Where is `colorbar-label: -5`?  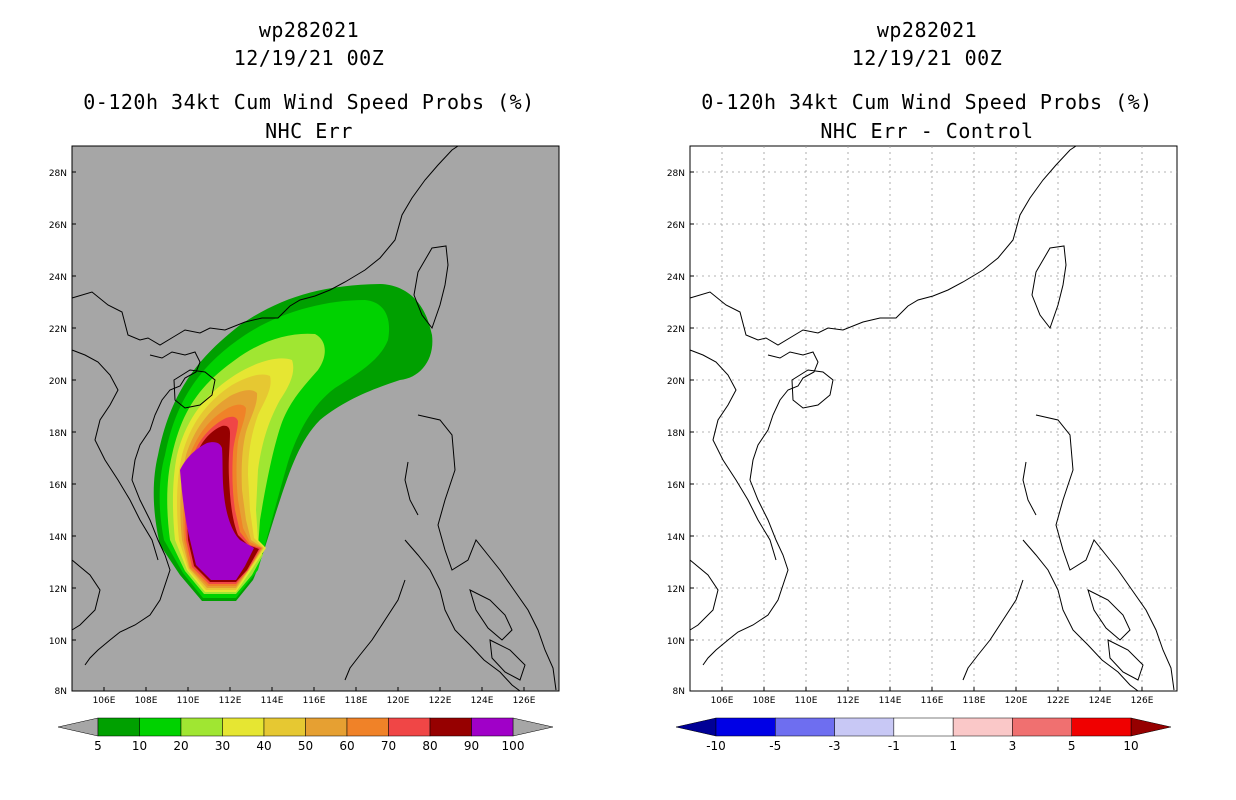
colorbar-label: -5 is located at coordinates (775, 746).